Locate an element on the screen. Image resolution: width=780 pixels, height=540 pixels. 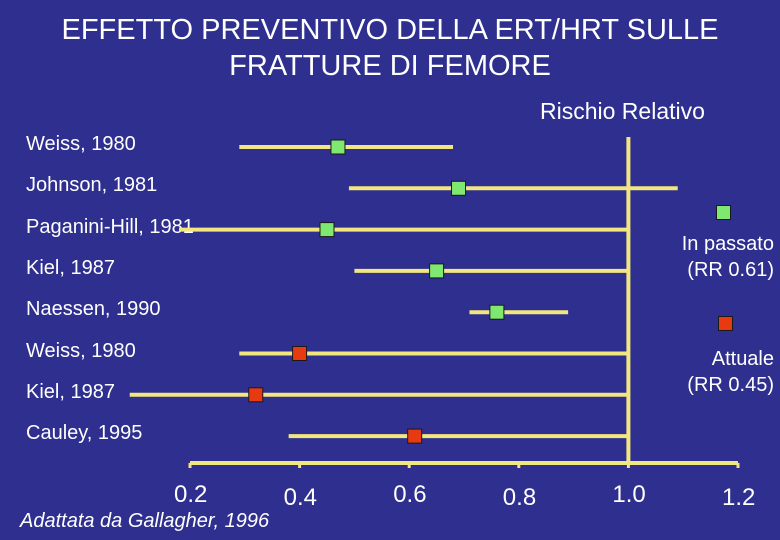
legend-current-line1: Attuale is located at coordinates (742, 359).